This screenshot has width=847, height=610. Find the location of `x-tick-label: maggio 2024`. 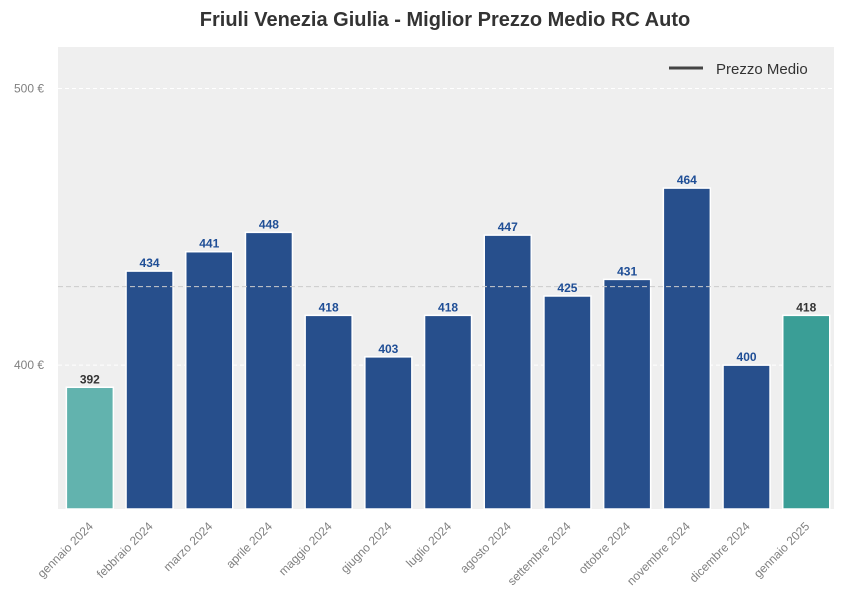

x-tick-label: maggio 2024 is located at coordinates (305, 548).